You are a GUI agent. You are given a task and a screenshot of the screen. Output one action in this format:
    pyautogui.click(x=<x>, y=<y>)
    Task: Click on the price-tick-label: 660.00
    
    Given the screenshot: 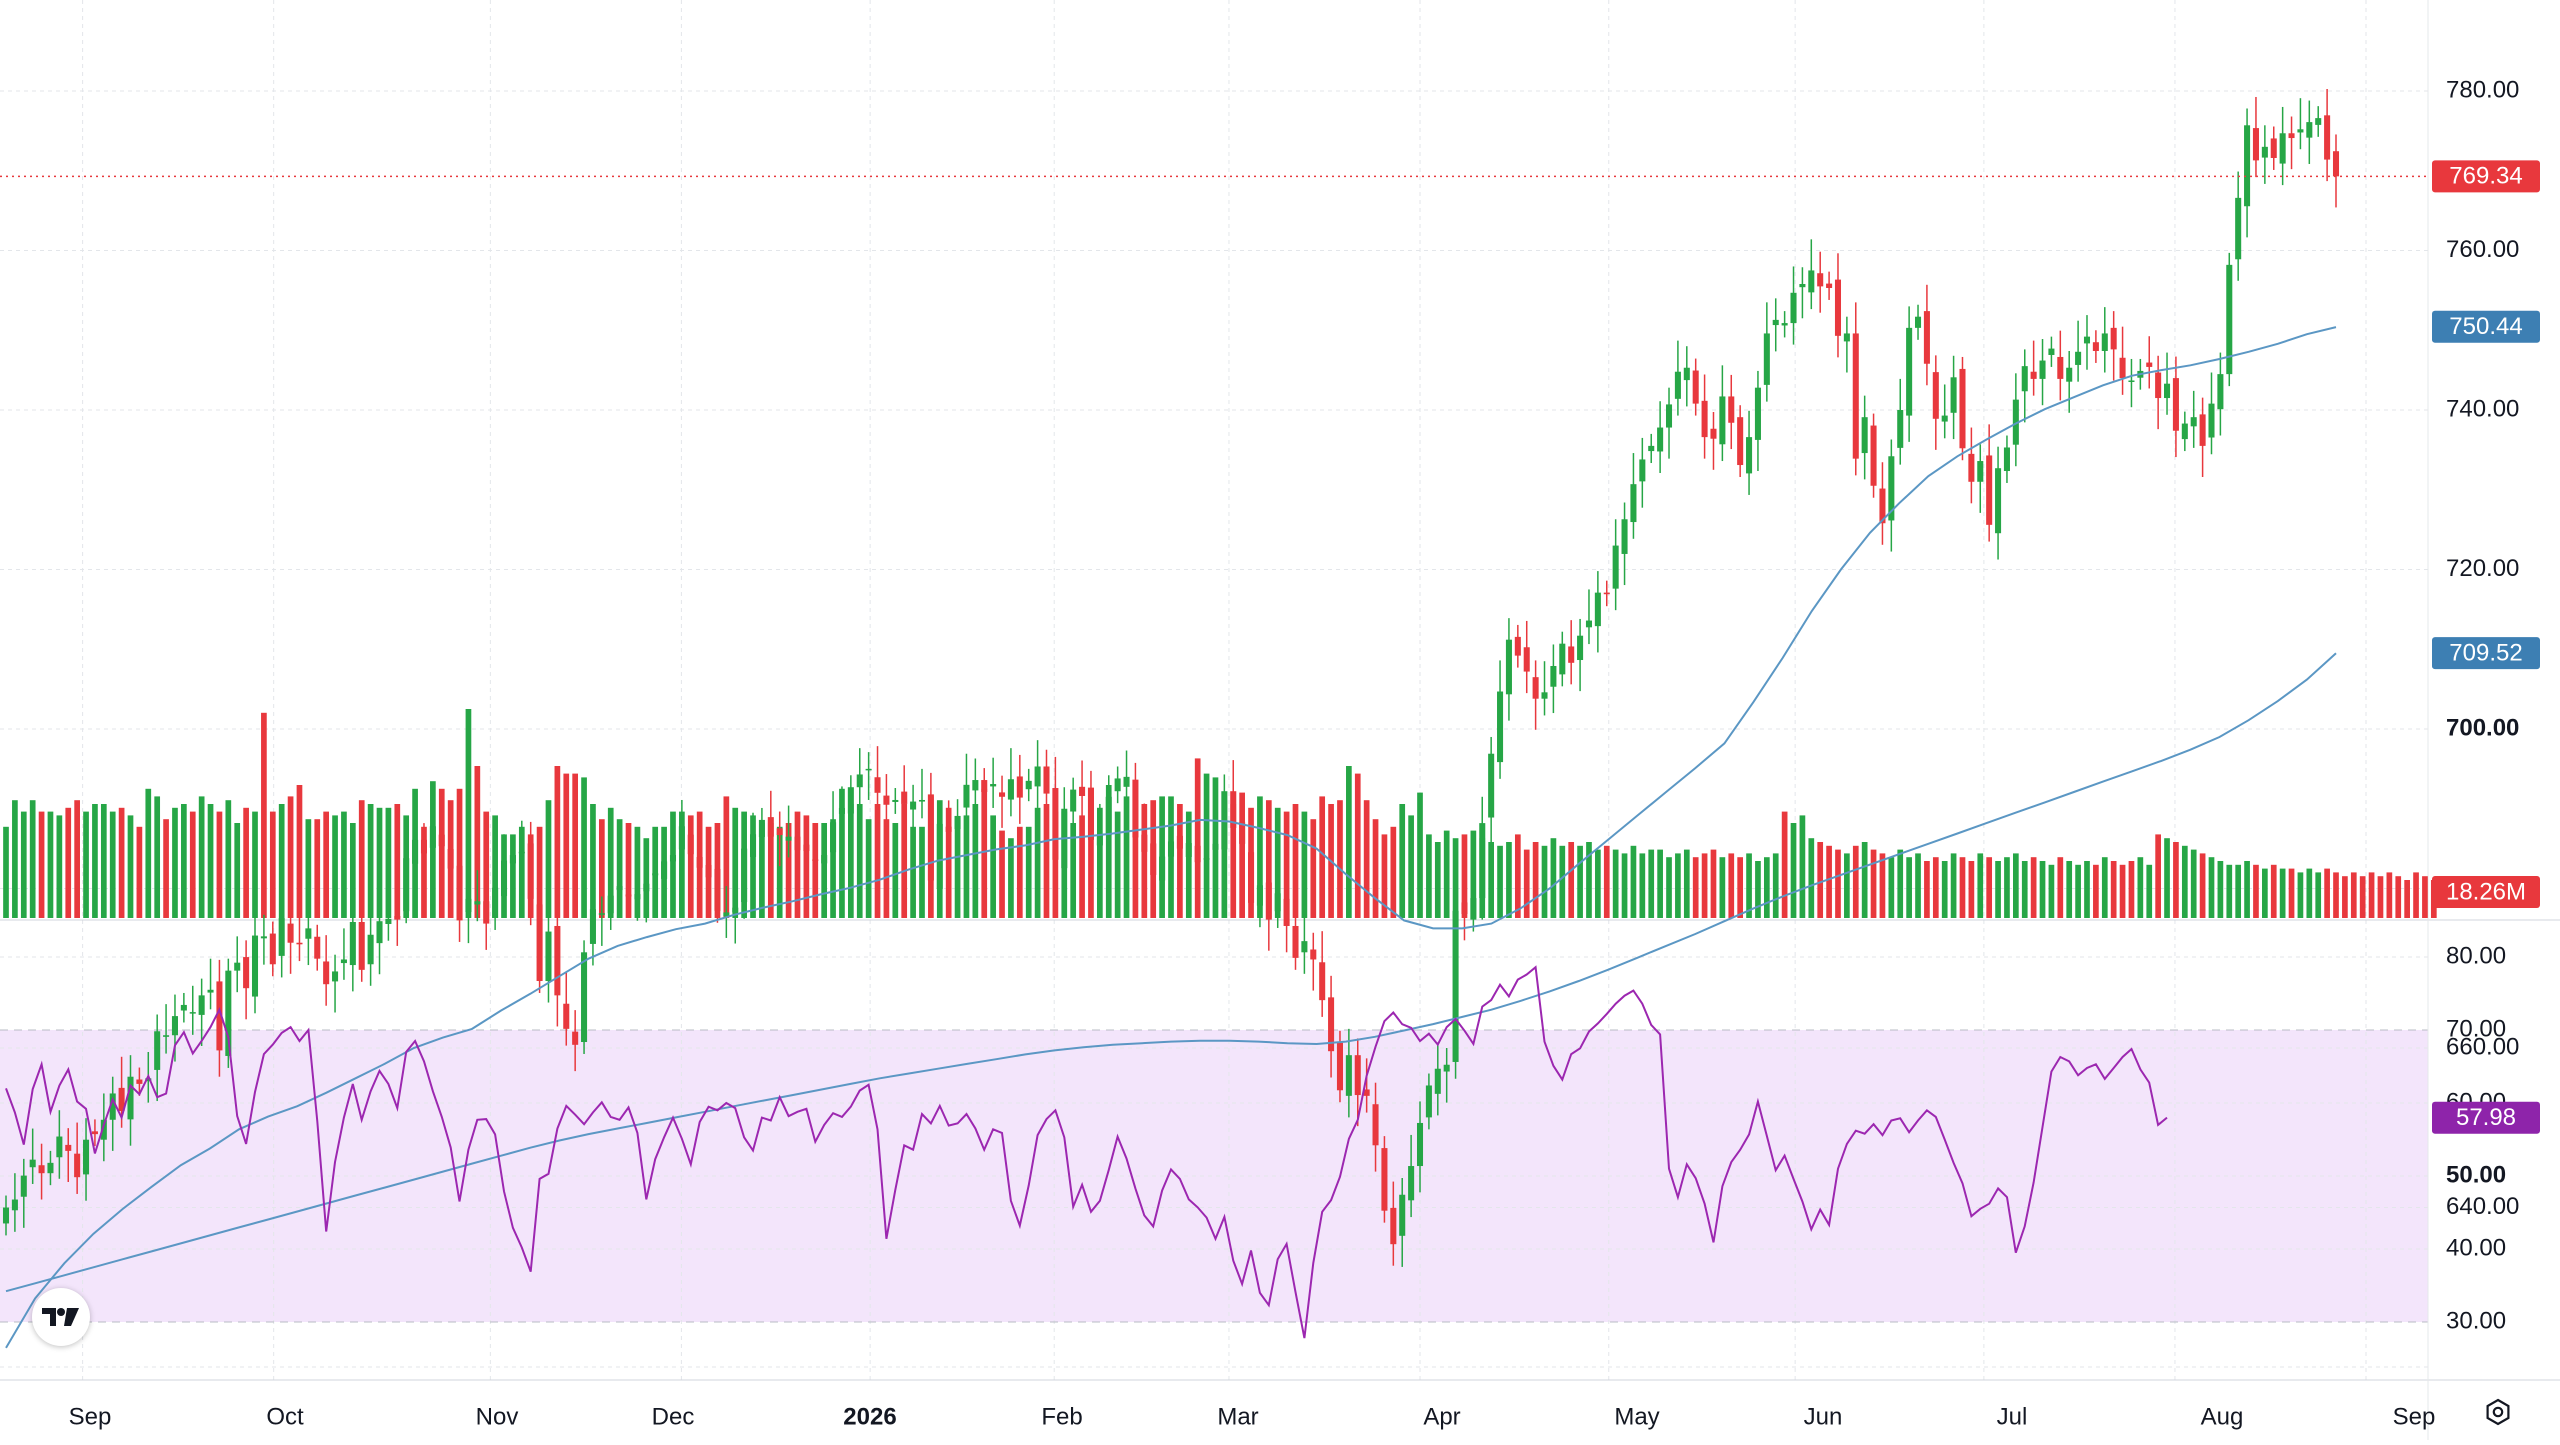 What is the action you would take?
    pyautogui.click(x=2482, y=1046)
    